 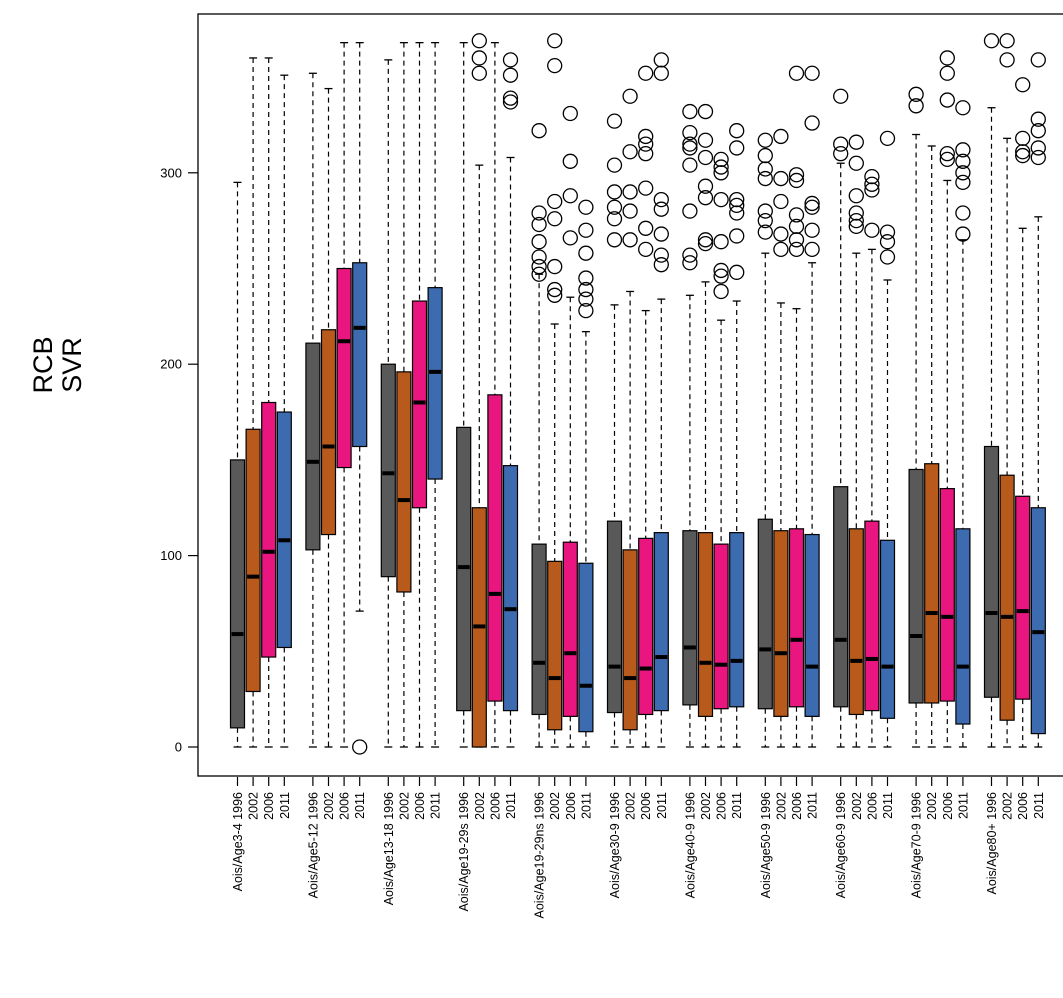 What do you see at coordinates (171, 555) in the screenshot?
I see `y-tick-label: 100` at bounding box center [171, 555].